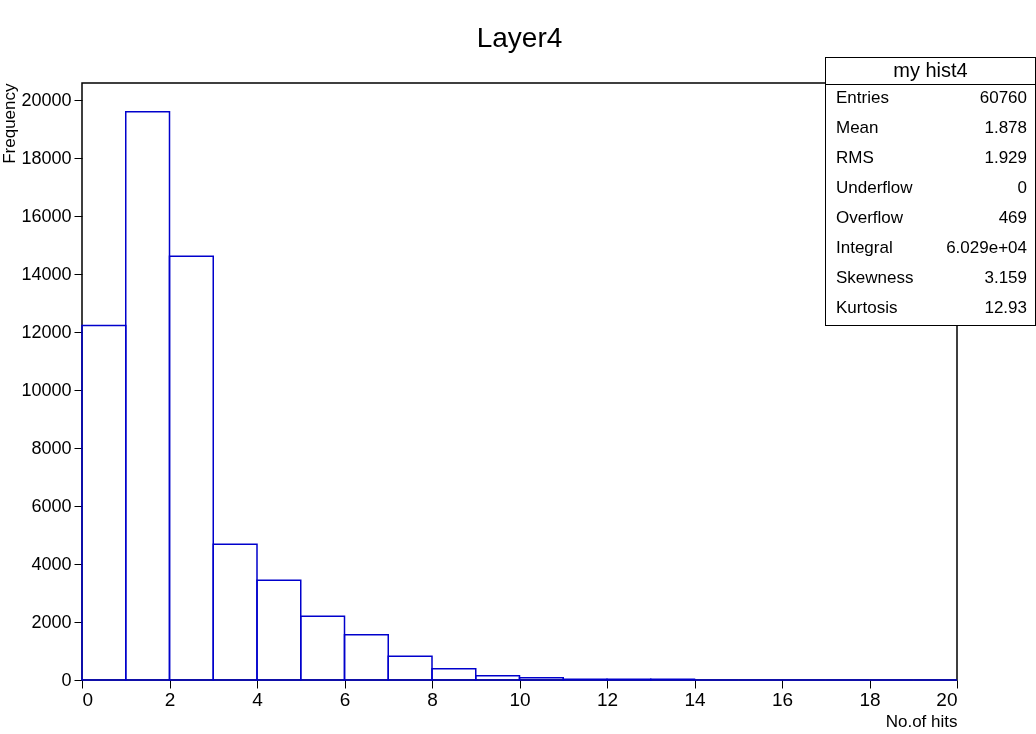  What do you see at coordinates (432, 699) in the screenshot?
I see `x-tick-label: 8` at bounding box center [432, 699].